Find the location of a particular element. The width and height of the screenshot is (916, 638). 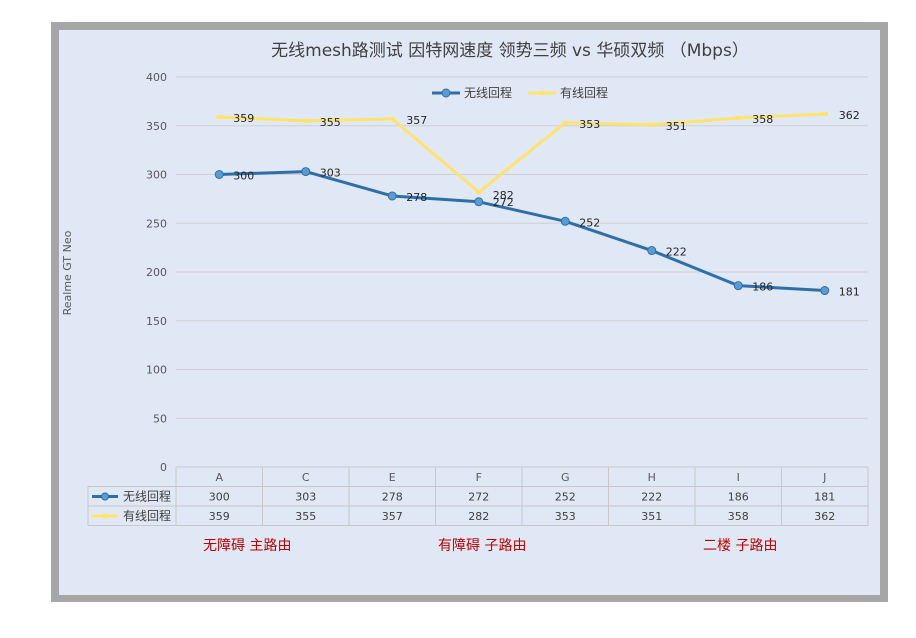

y-tick-label: 200 is located at coordinates (156, 272).